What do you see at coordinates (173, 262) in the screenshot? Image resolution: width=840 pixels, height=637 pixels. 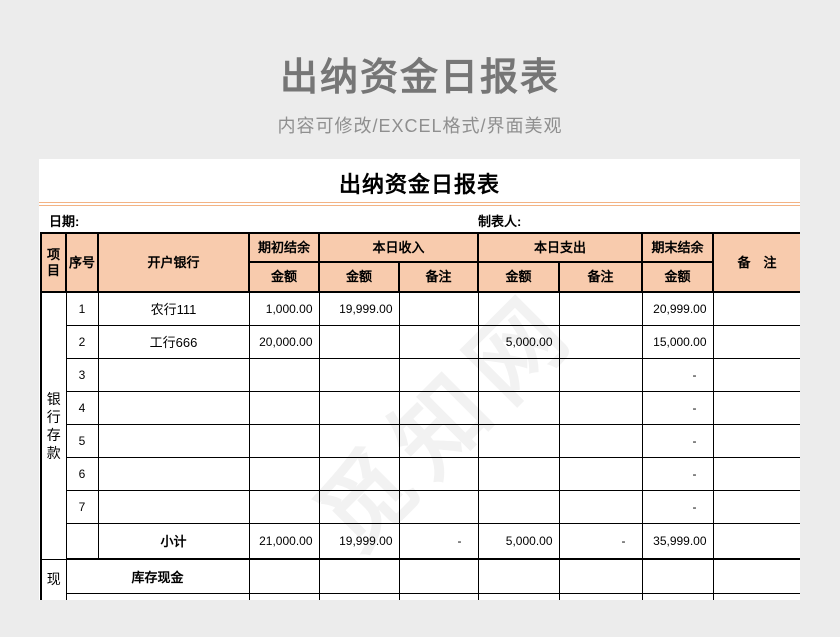 I see `header-bank: 开户银行` at bounding box center [173, 262].